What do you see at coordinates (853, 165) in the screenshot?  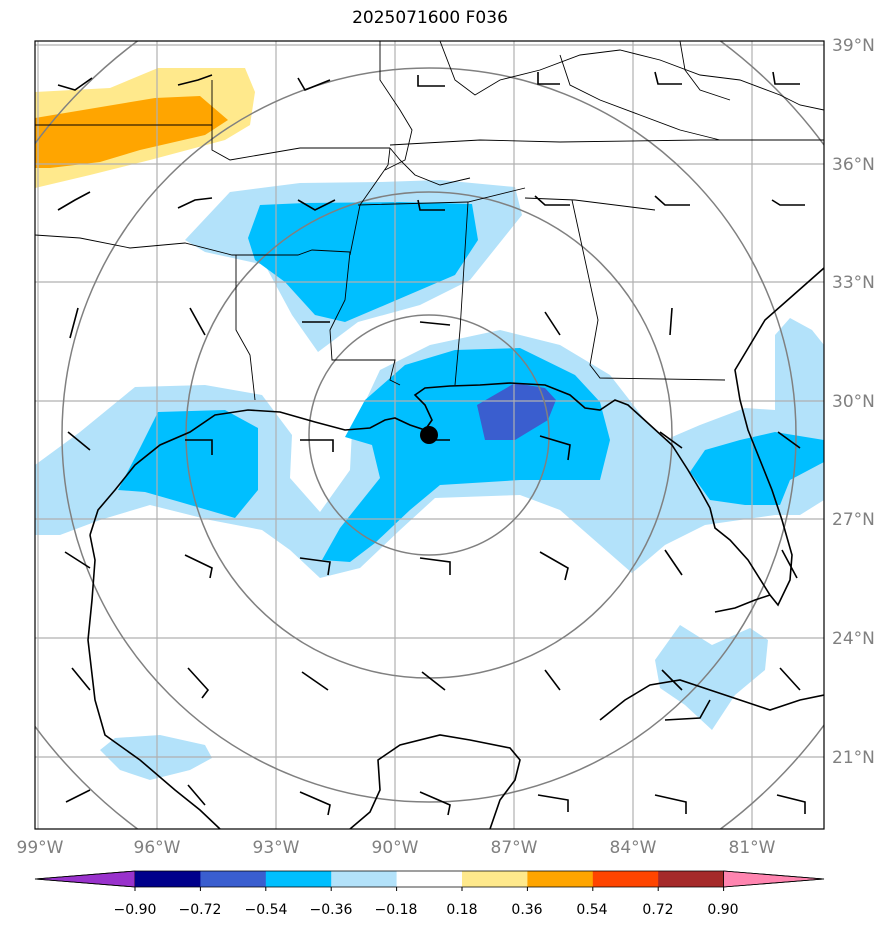 I see `lat-label: 36°N` at bounding box center [853, 165].